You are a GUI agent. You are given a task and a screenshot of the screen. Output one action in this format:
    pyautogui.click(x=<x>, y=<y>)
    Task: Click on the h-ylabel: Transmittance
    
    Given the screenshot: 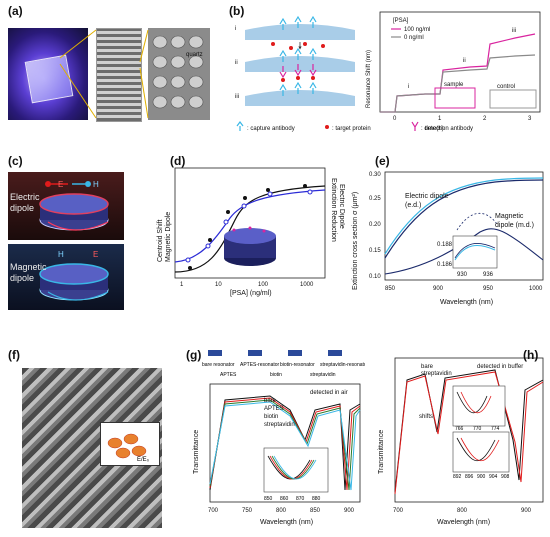 What is the action you would take?
    pyautogui.click(x=381, y=452)
    